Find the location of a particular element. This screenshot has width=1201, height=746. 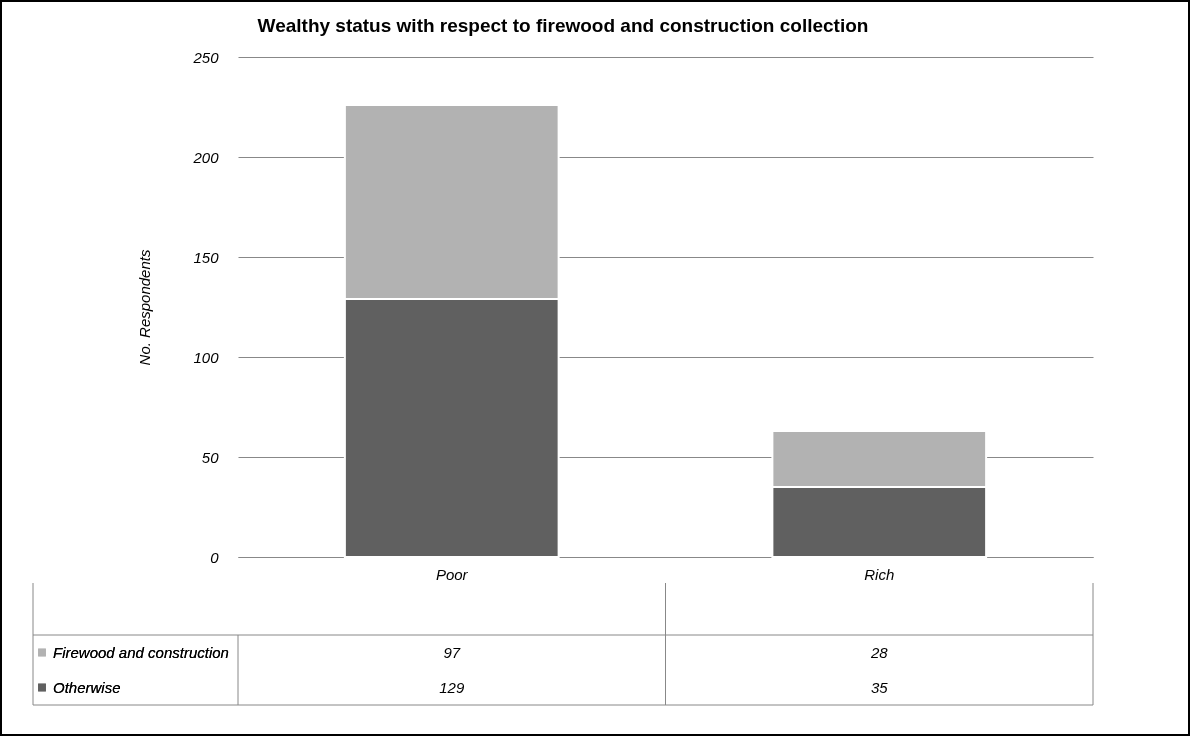

data-label: 97 is located at coordinates (452, 652).